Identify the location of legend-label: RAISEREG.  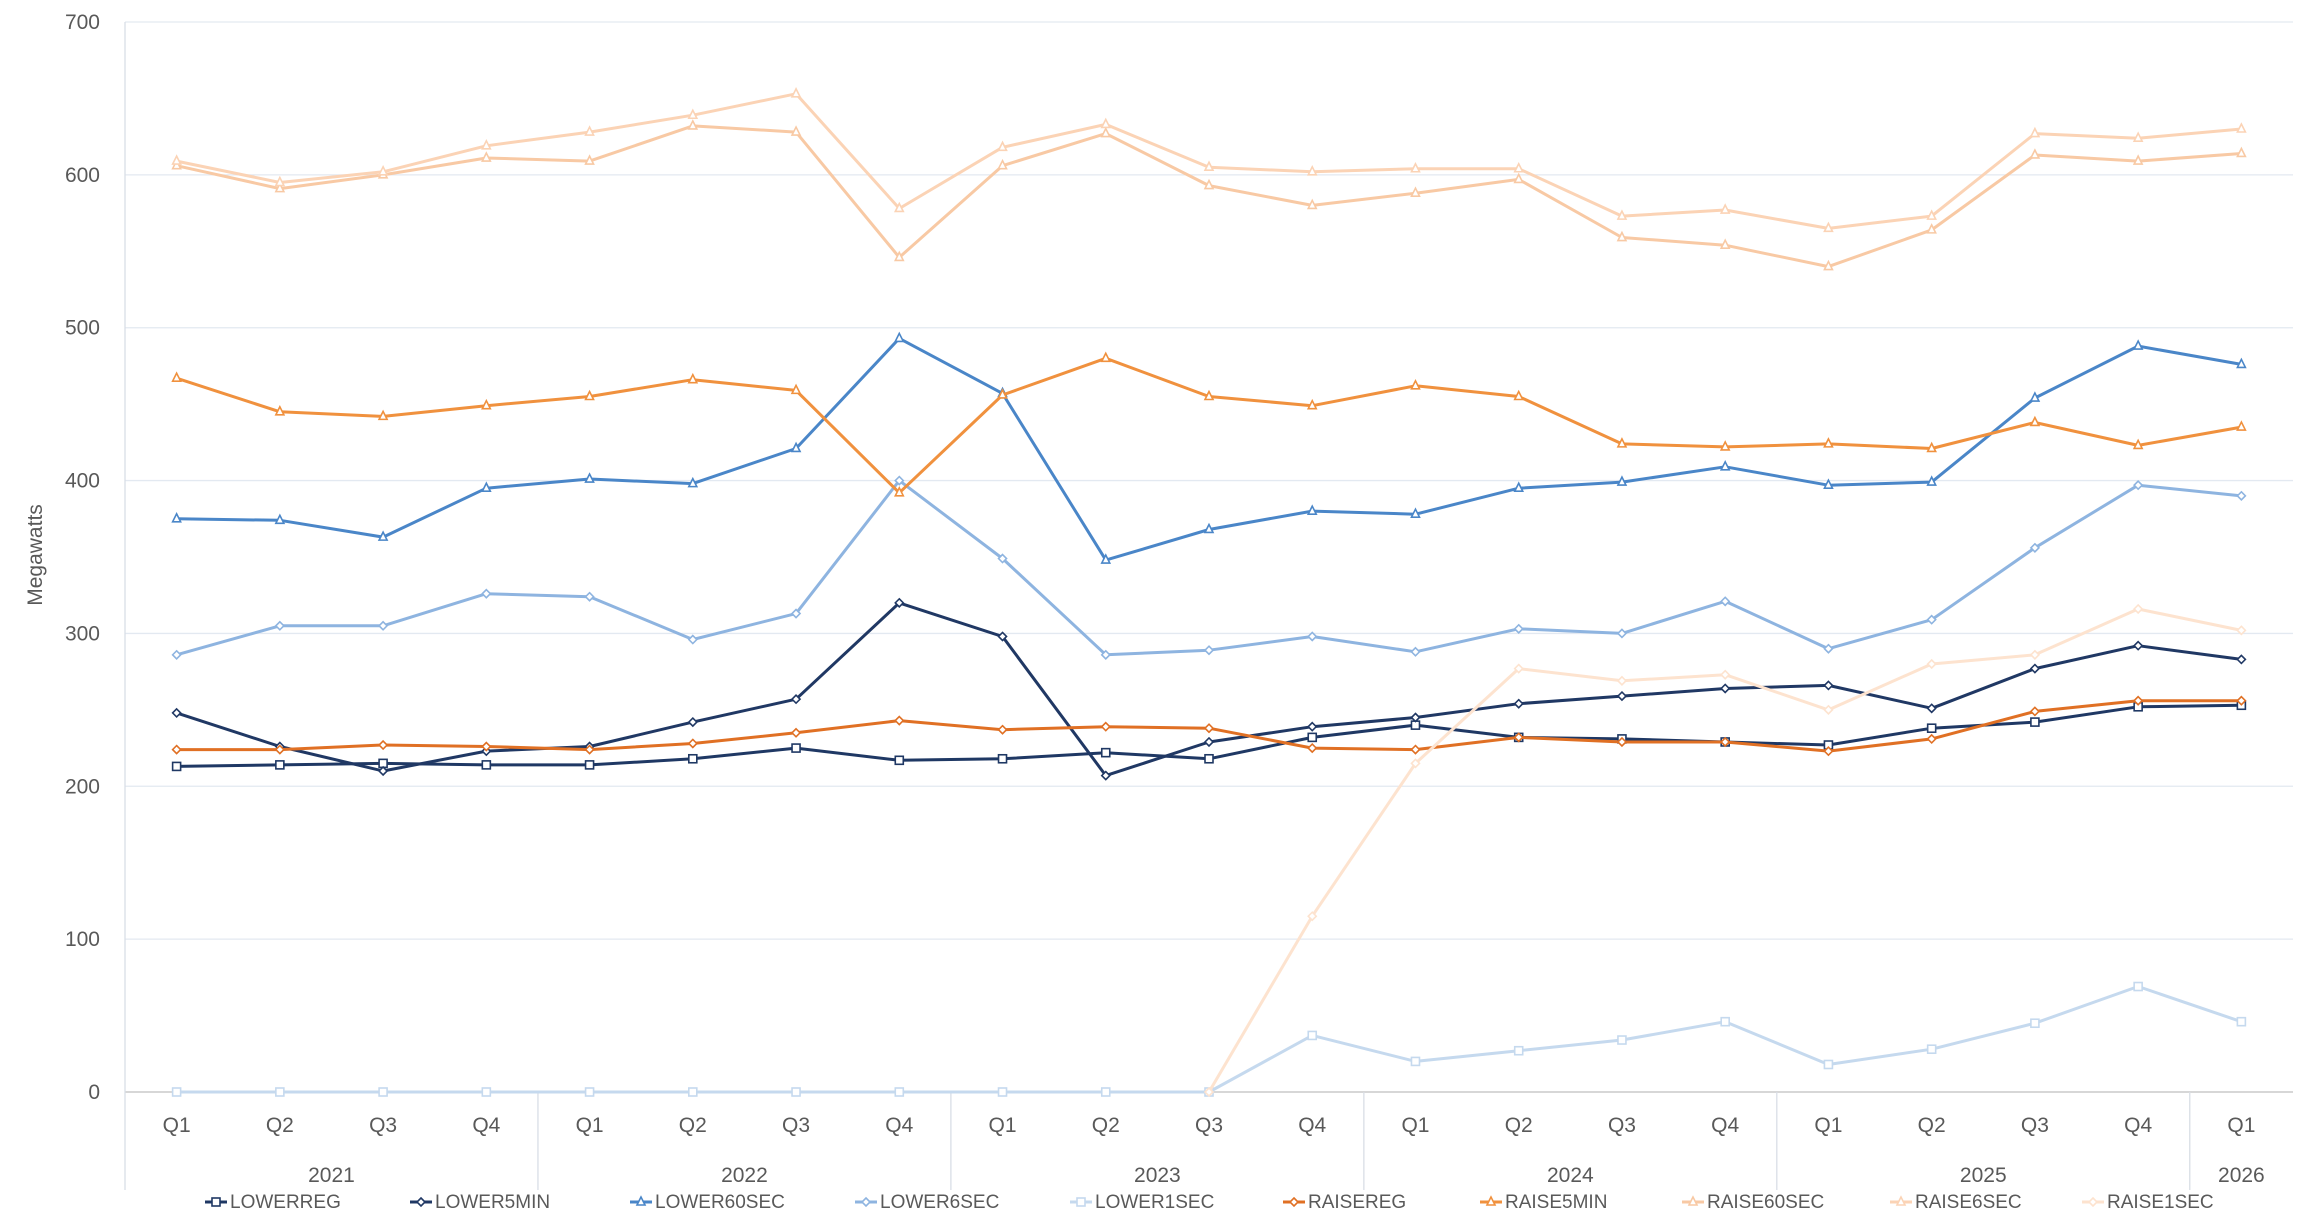
(1357, 1201).